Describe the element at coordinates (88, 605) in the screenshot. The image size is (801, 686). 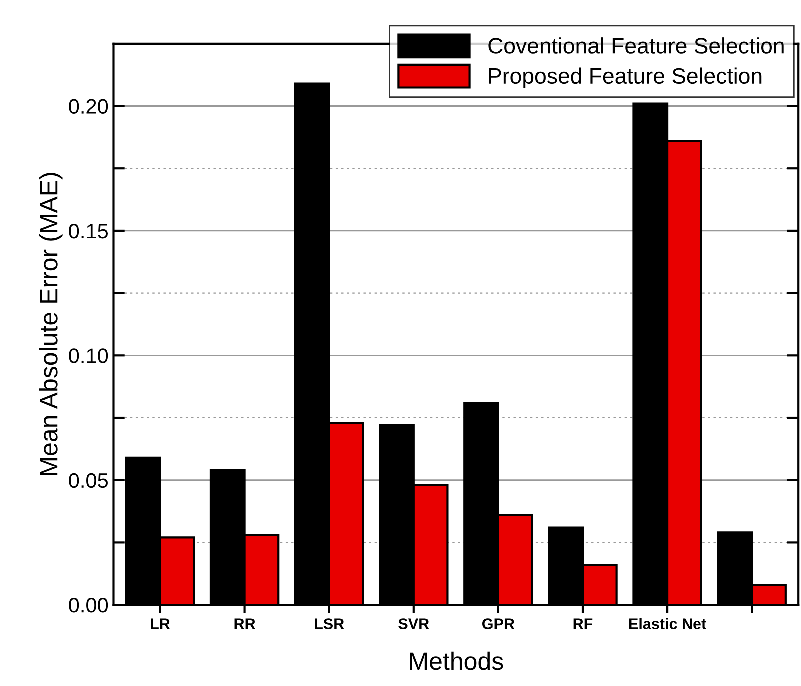
I see `y-tick-label: 0.00` at that location.